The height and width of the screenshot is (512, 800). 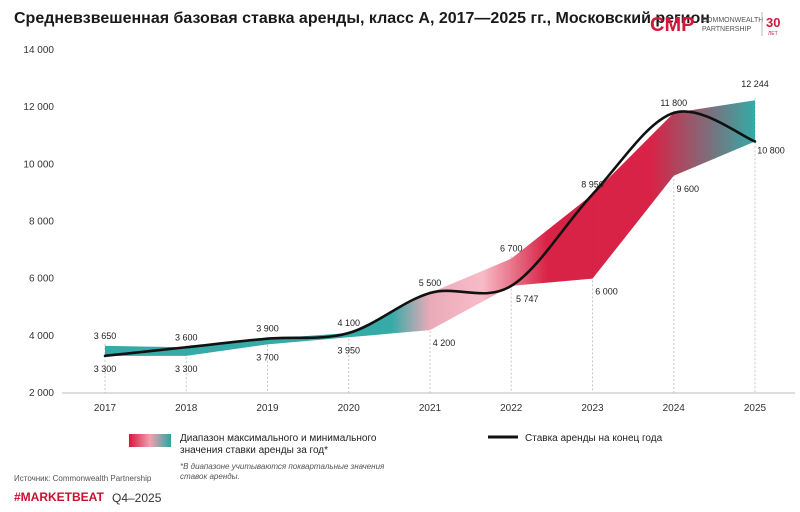 I want to click on min-value-label-2020: 3 950, so click(x=348, y=350).